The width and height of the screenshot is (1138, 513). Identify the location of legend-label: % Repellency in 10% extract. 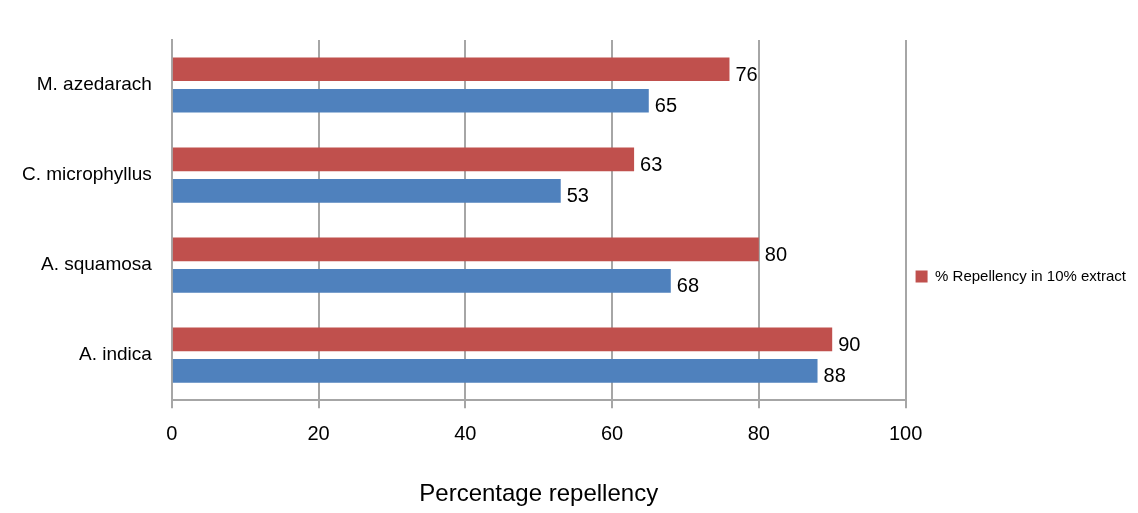
(1031, 275).